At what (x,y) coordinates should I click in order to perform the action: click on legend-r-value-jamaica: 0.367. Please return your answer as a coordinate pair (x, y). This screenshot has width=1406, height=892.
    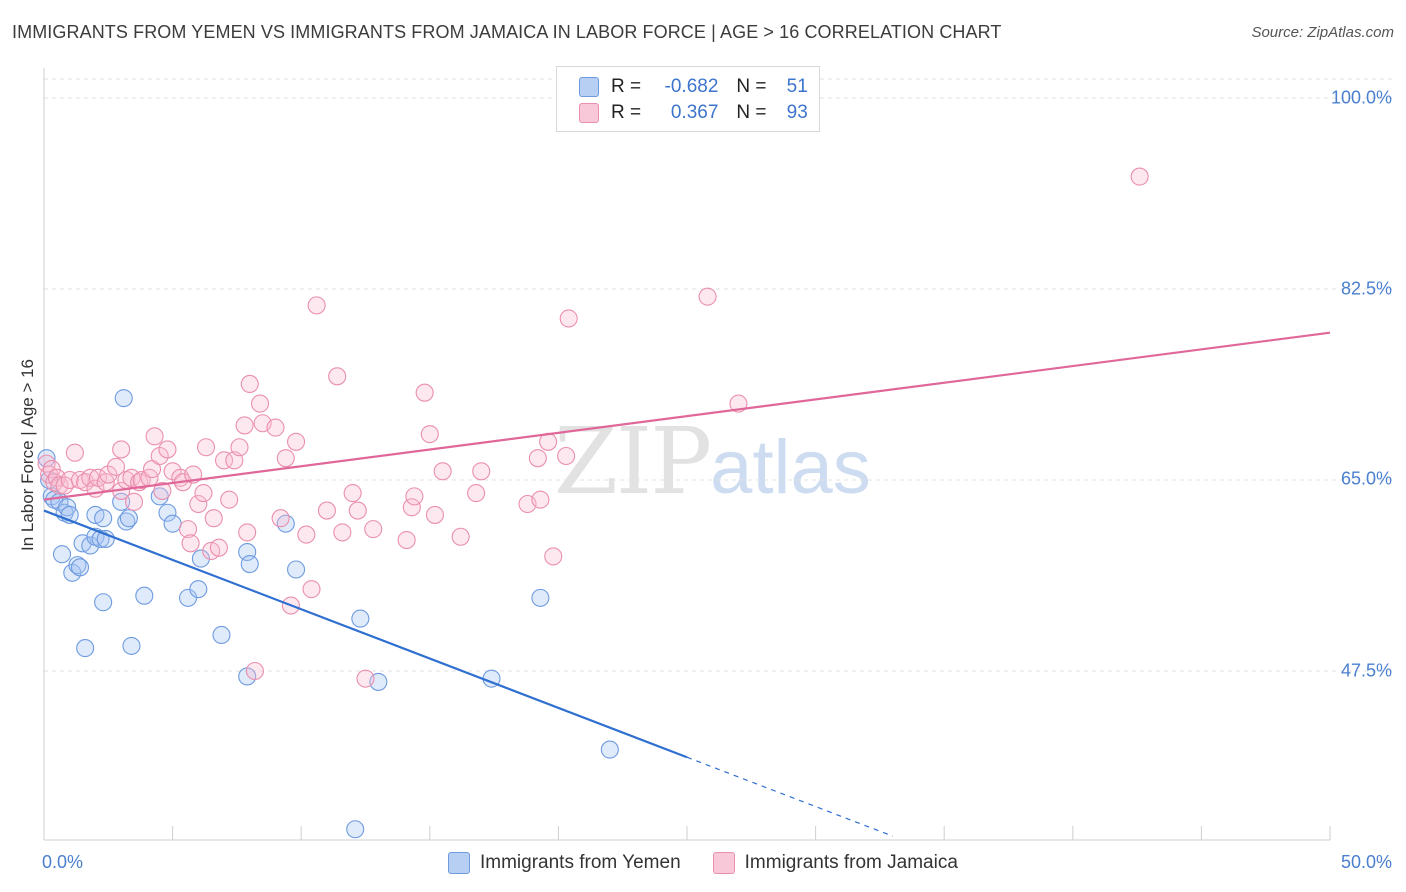
    Looking at the image, I should click on (694, 112).